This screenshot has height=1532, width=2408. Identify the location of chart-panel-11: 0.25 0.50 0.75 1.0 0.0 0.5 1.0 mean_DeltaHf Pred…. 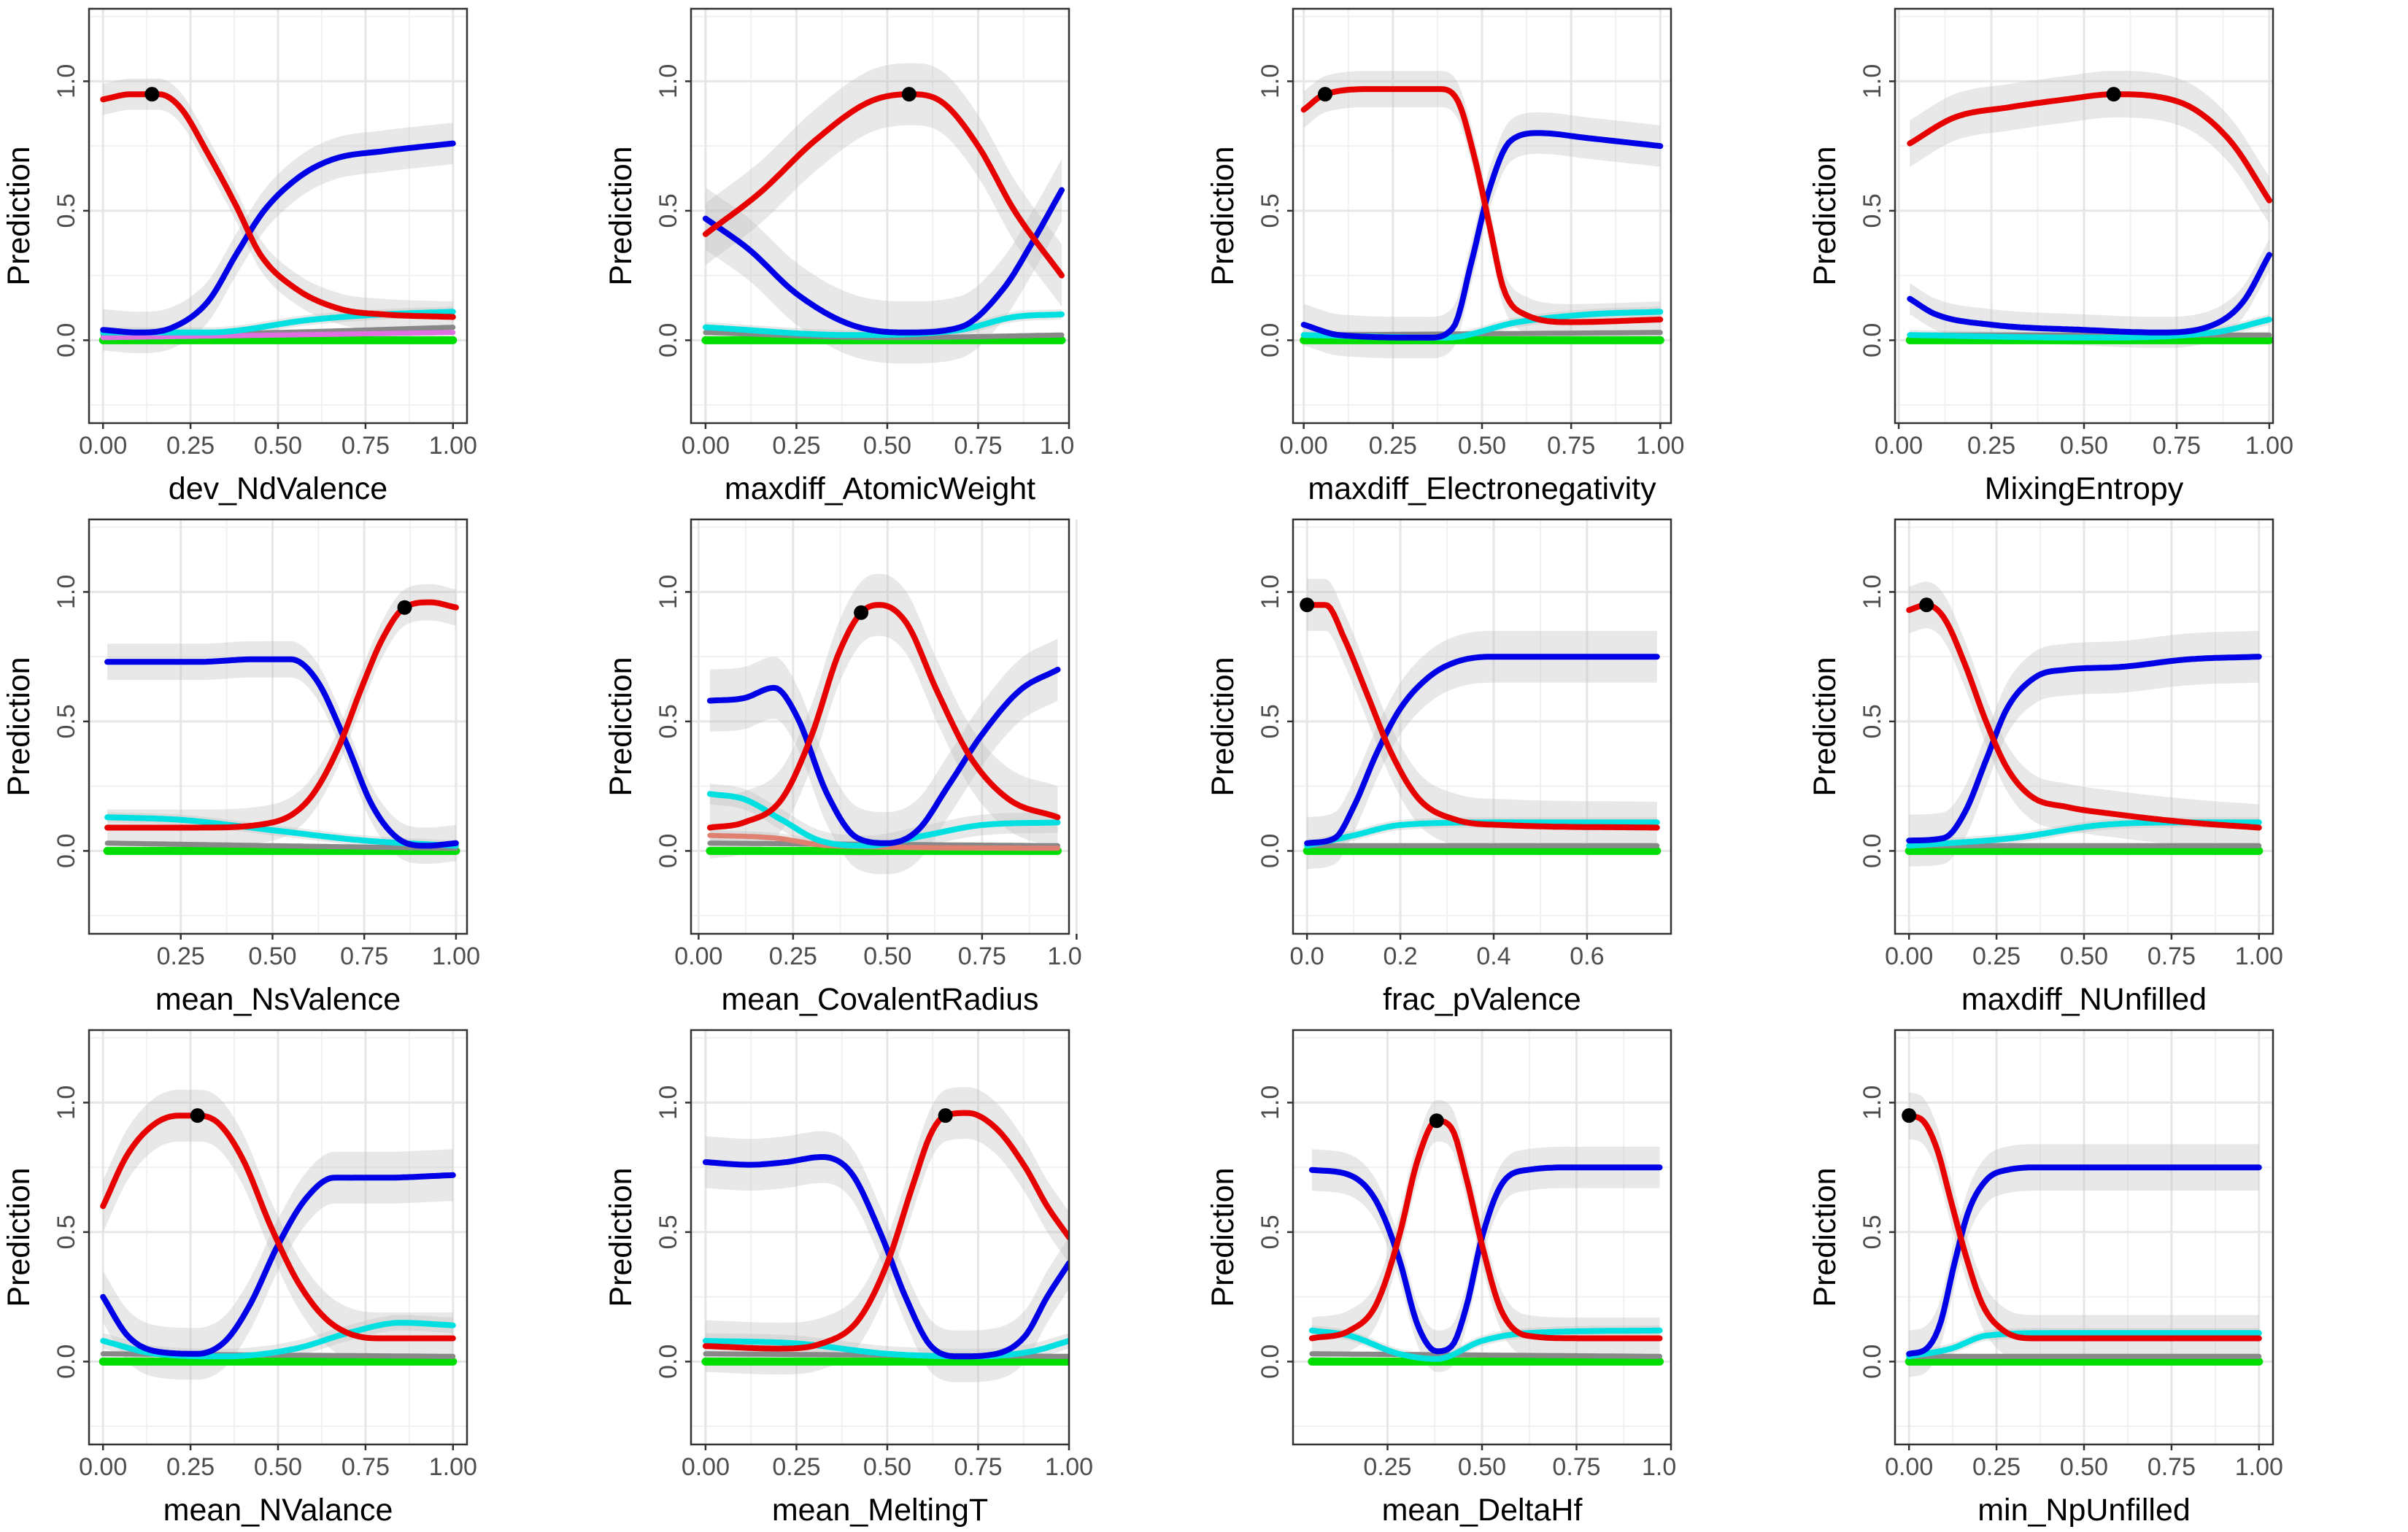
(1440, 1279).